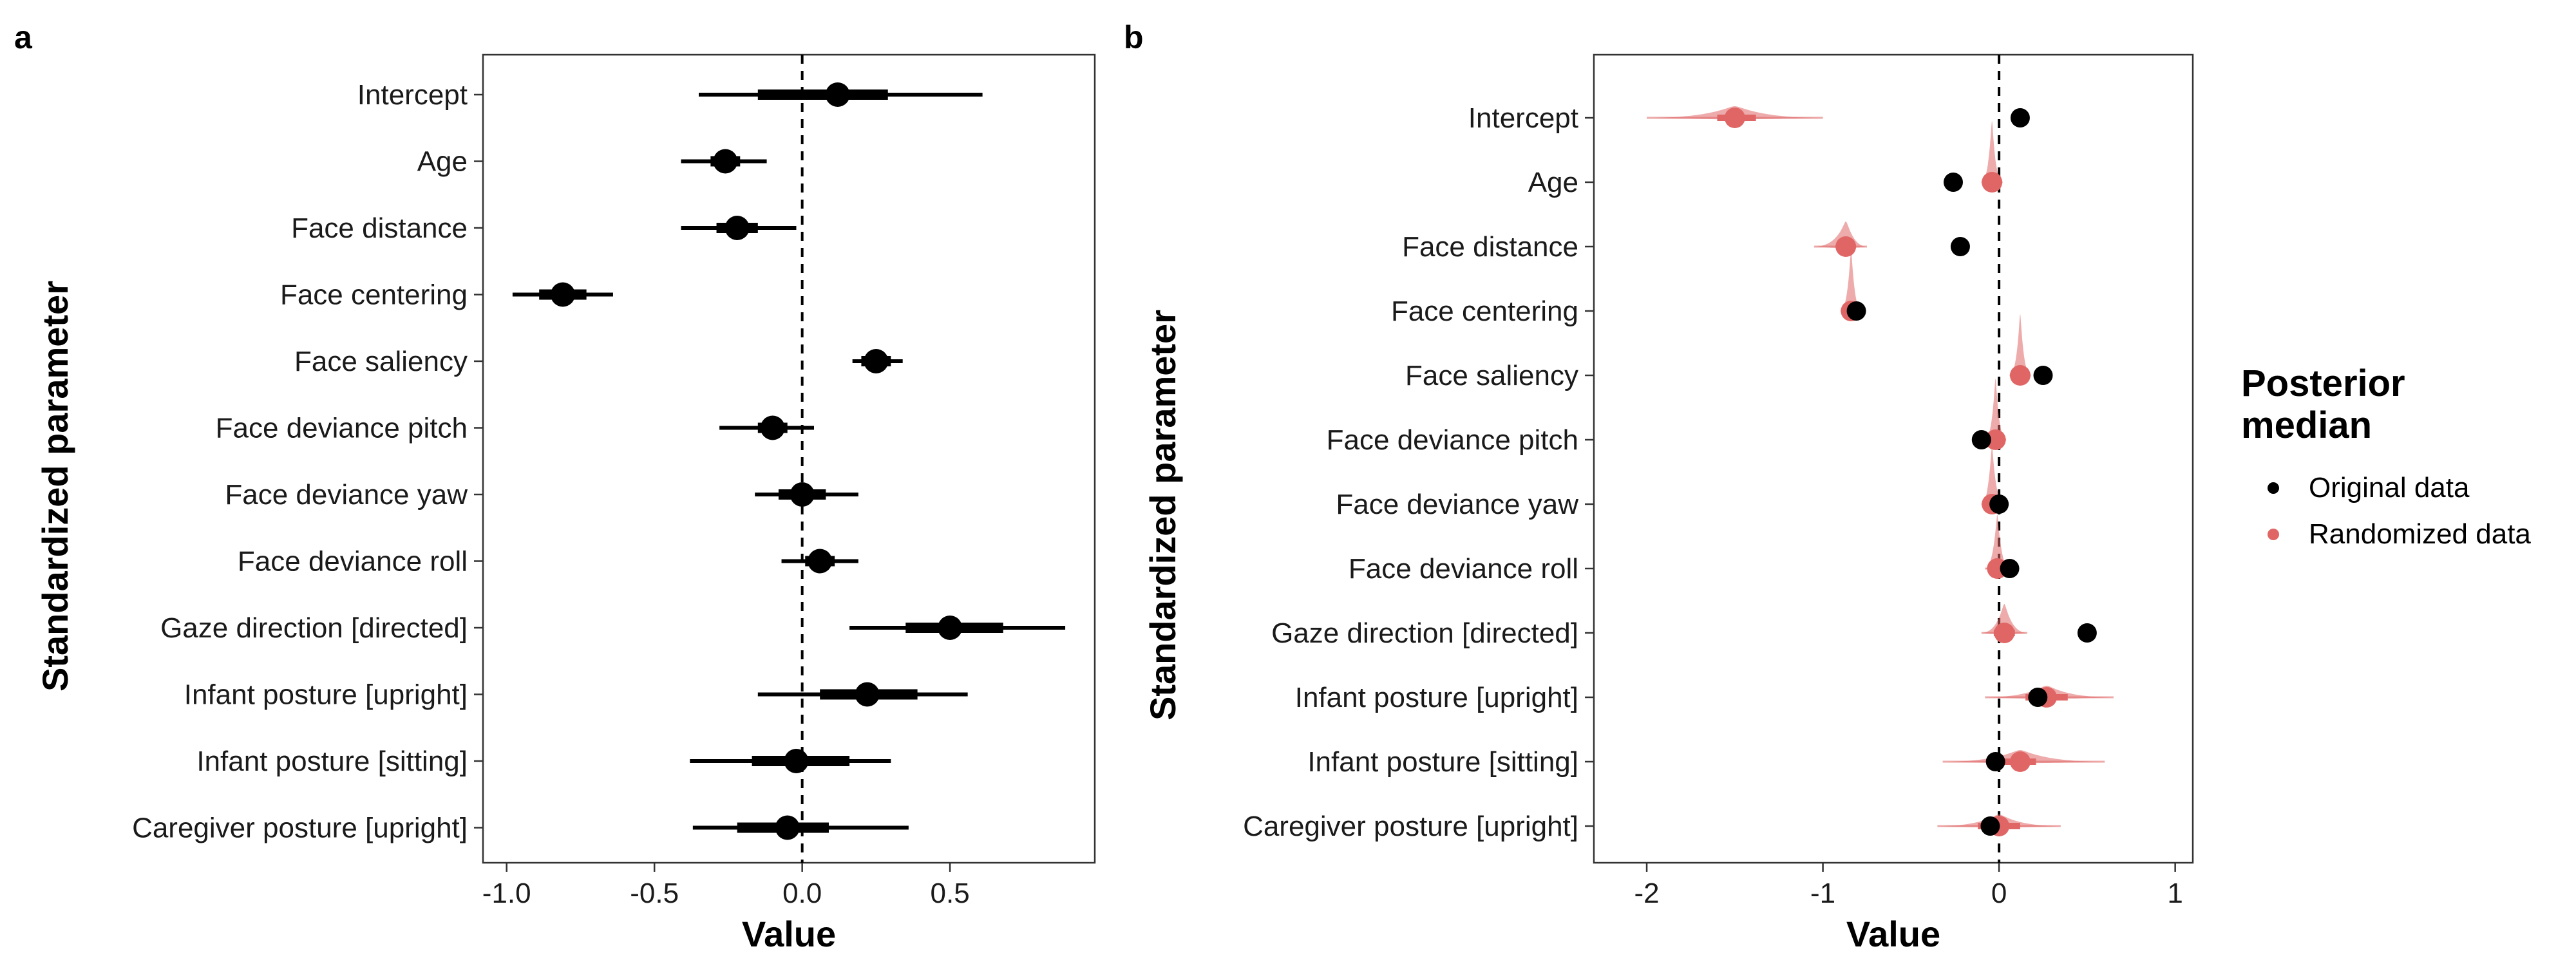 The width and height of the screenshot is (2576, 969). What do you see at coordinates (773, 428) in the screenshot?
I see `median-point-face-deviance-pitch` at bounding box center [773, 428].